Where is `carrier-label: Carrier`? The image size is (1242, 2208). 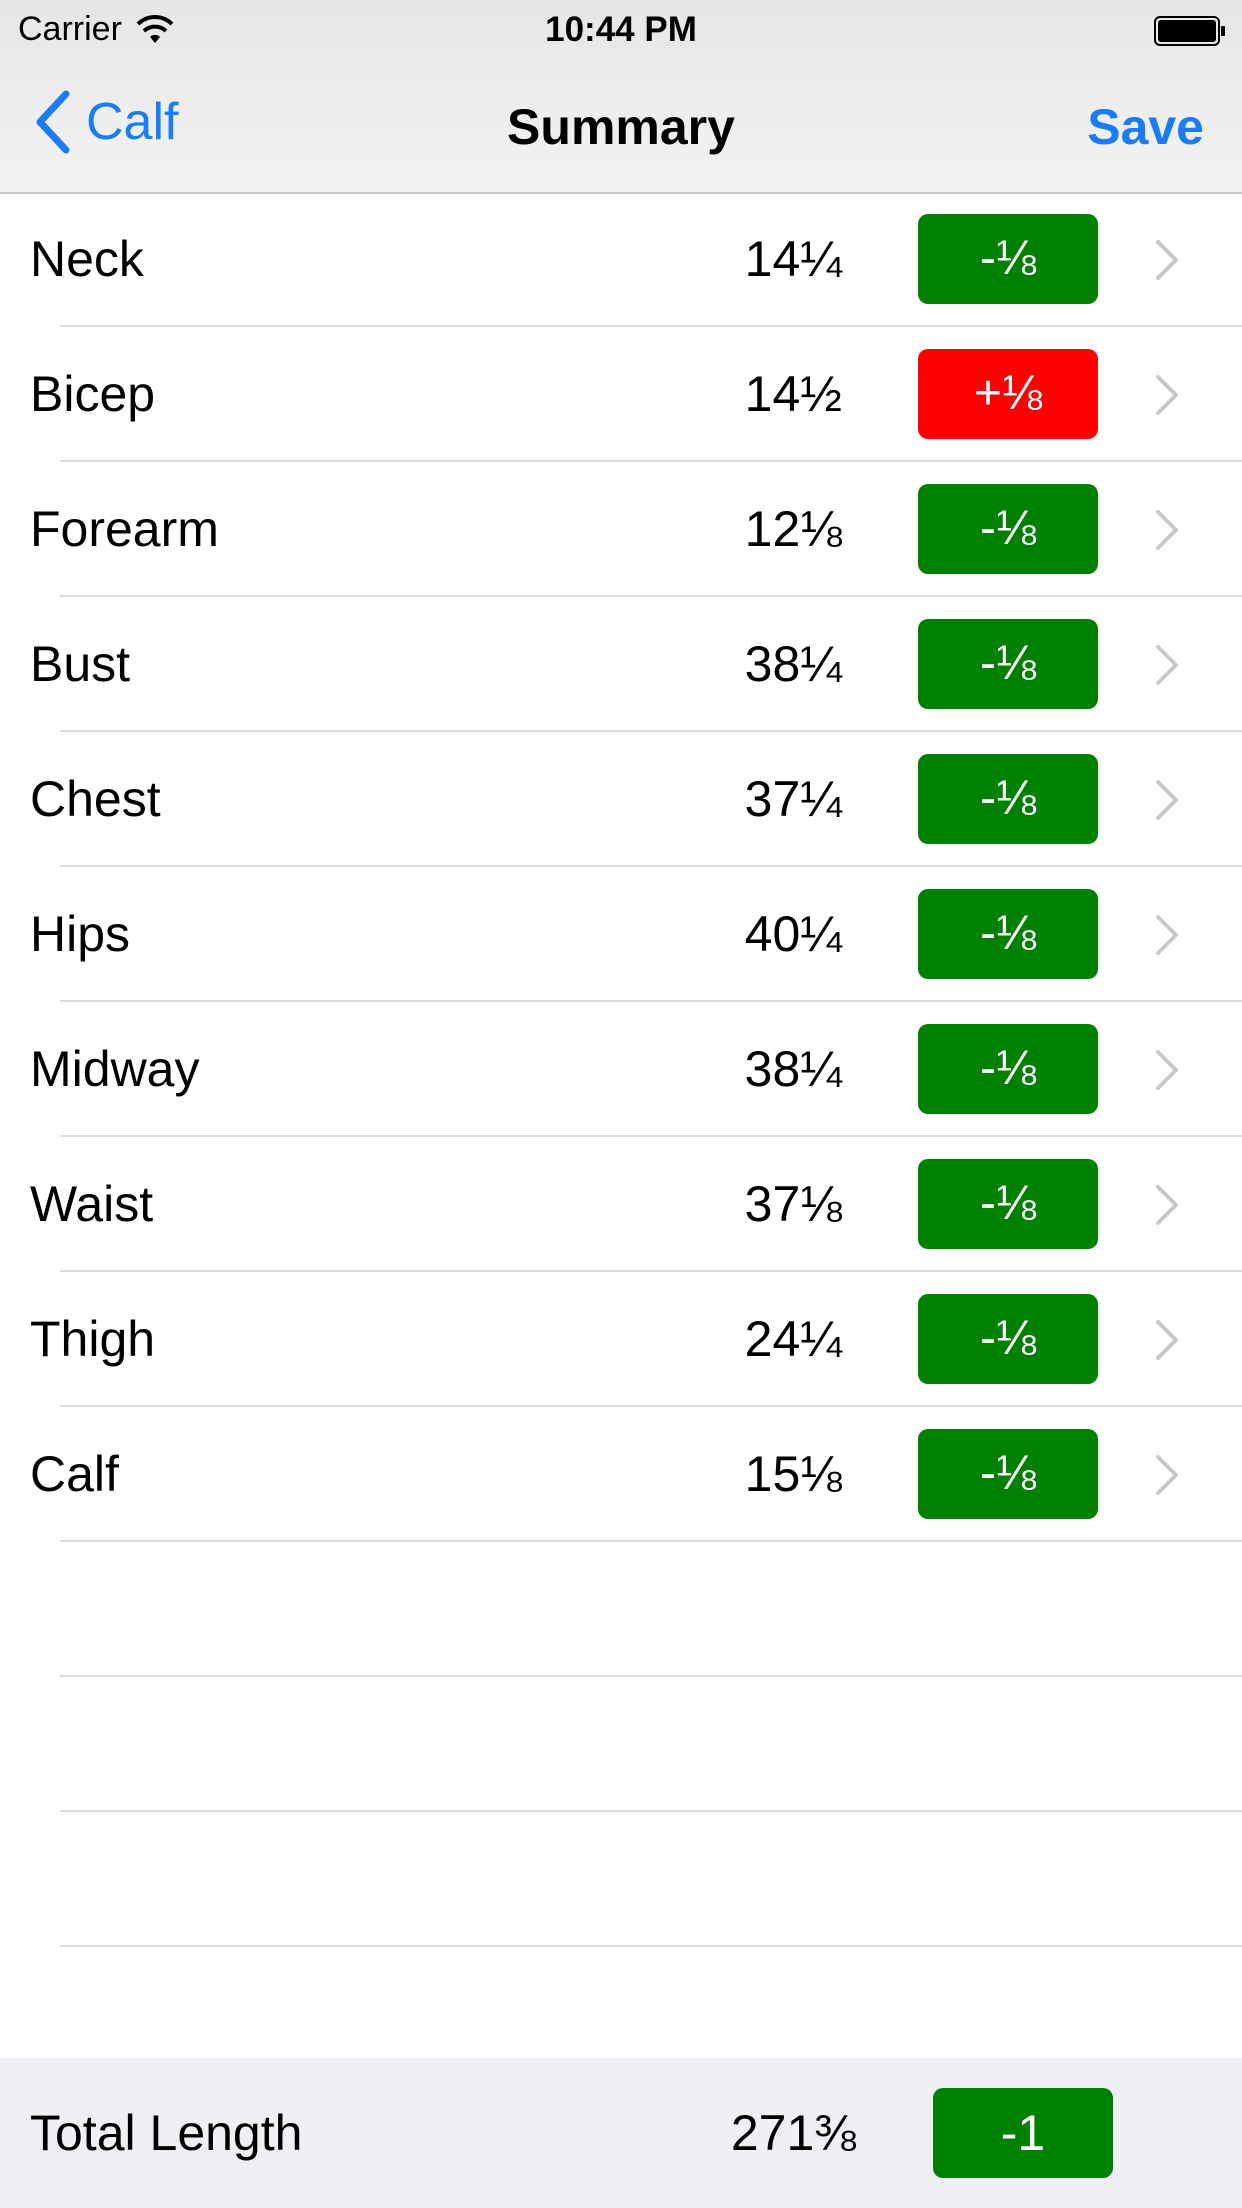
carrier-label: Carrier is located at coordinates (70, 29).